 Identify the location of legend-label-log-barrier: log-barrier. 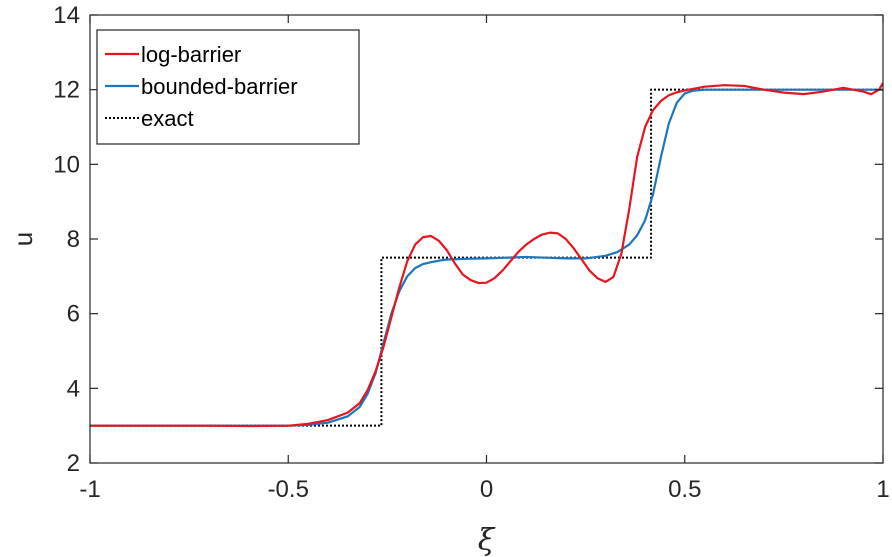
(191, 54).